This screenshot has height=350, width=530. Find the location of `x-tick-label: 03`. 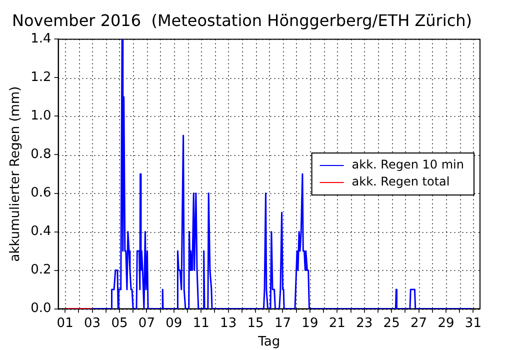

x-tick-label: 03 is located at coordinates (92, 323).